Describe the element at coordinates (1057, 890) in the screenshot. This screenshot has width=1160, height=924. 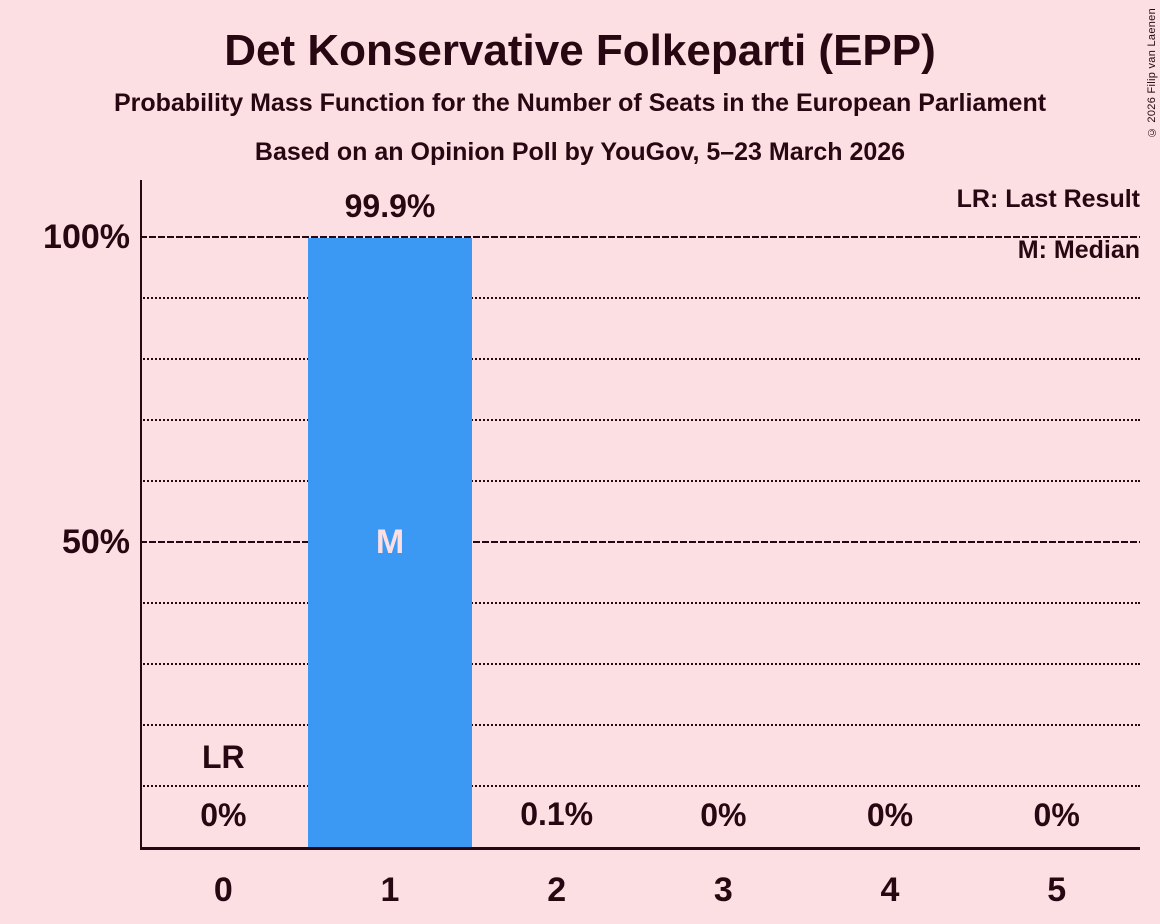
I see `x-tick-label-5: 5` at that location.